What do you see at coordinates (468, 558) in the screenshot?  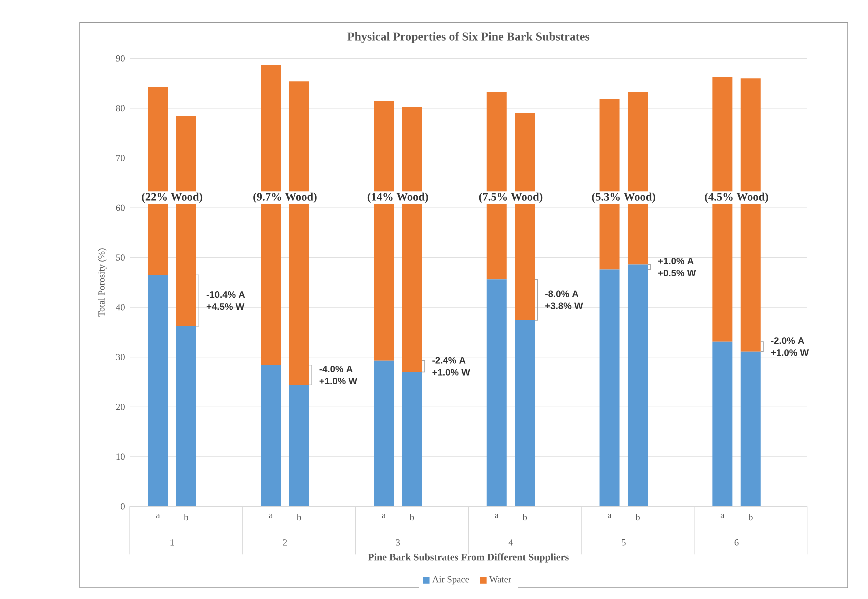 I see `x-axis-title: Pine Bark Substrates From Different Suppliers` at bounding box center [468, 558].